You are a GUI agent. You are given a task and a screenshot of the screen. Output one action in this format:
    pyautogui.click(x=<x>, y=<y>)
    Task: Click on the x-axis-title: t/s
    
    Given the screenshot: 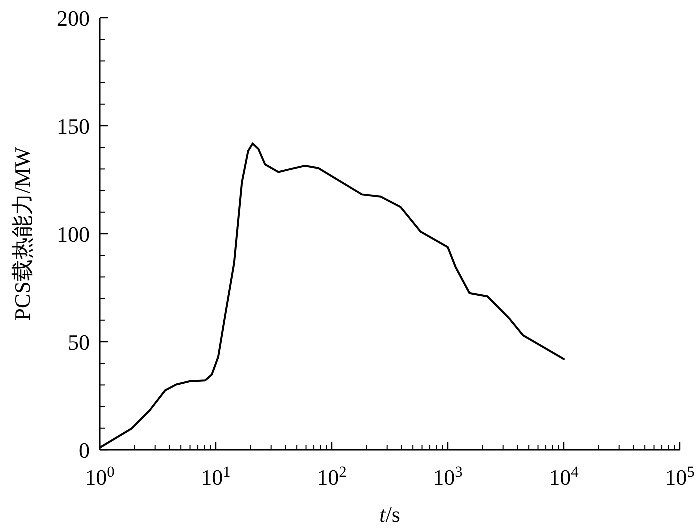 What is the action you would take?
    pyautogui.click(x=390, y=514)
    